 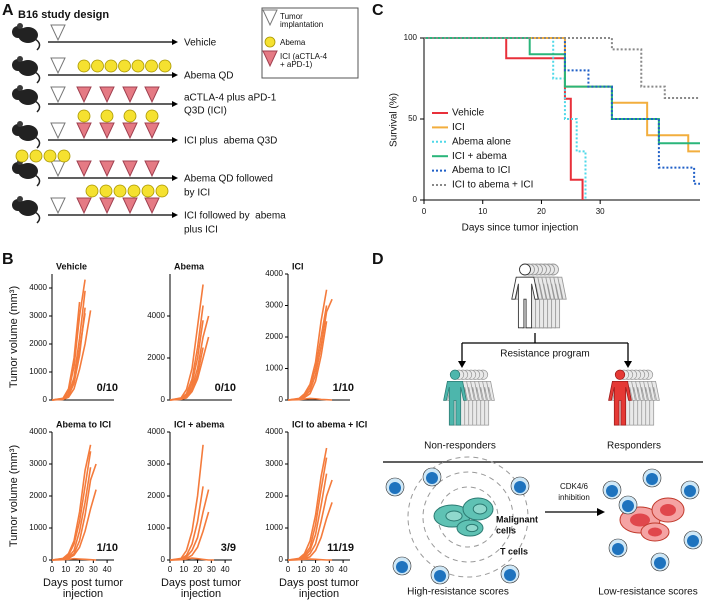 What do you see at coordinates (479, 156) in the screenshot?
I see `legend-text: ICI + abema` at bounding box center [479, 156].